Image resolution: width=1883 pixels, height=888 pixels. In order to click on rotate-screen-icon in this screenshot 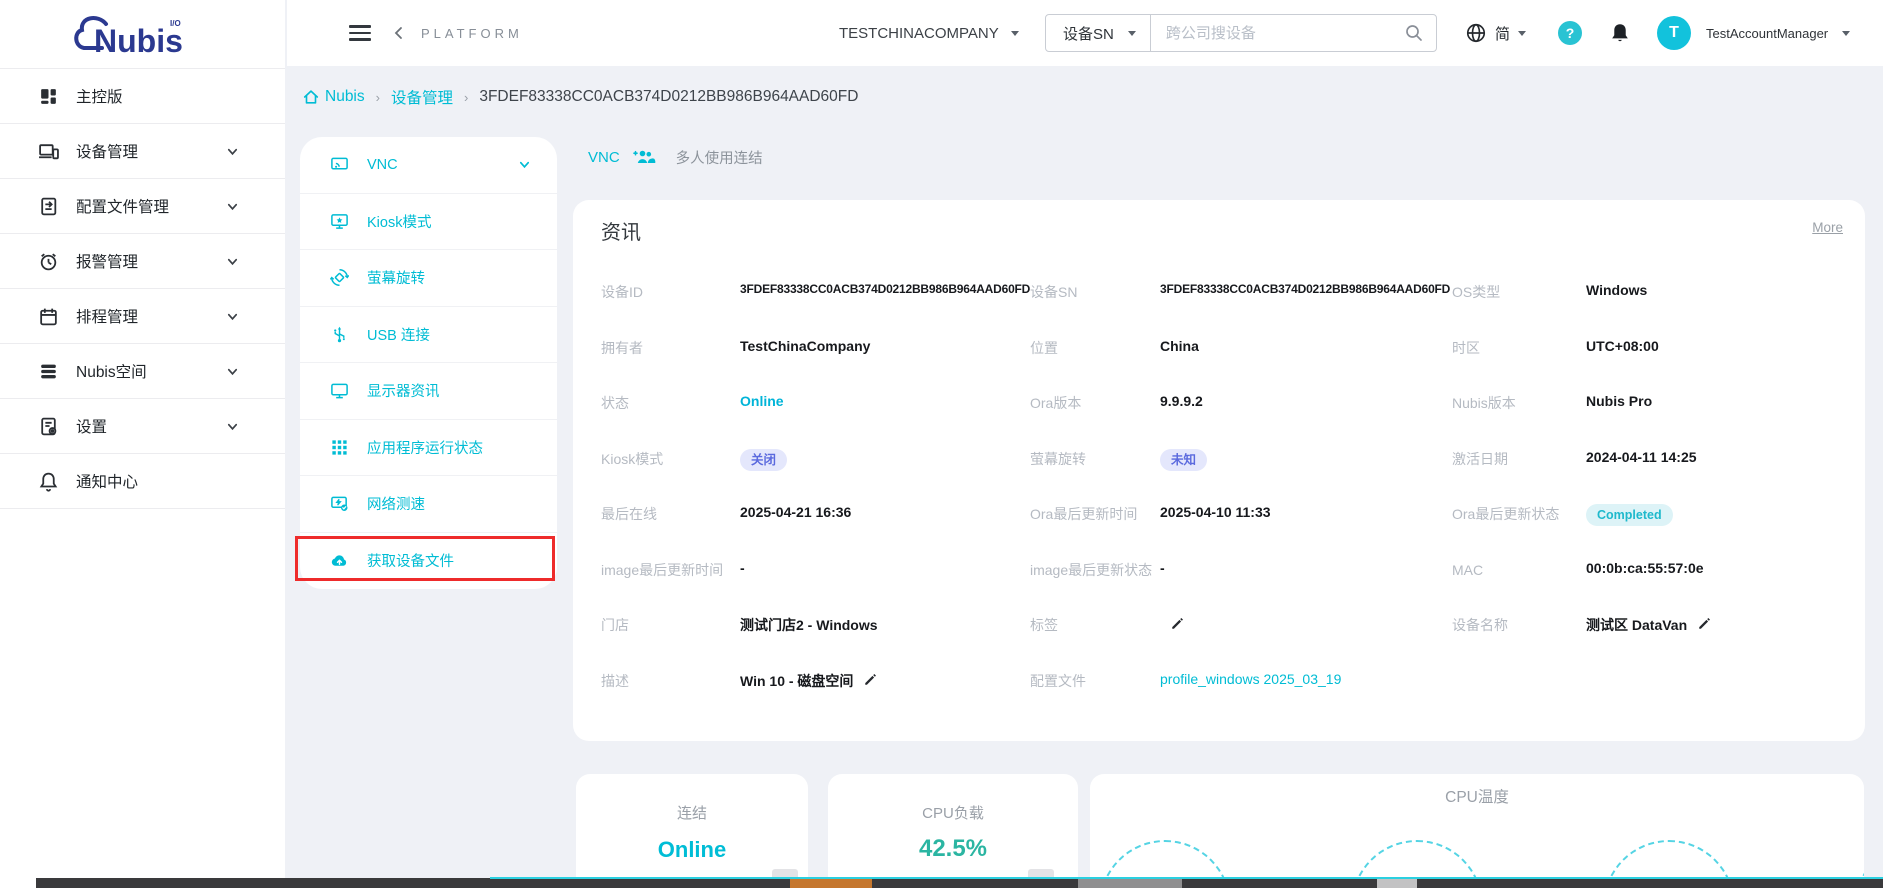, I will do `click(339, 278)`.